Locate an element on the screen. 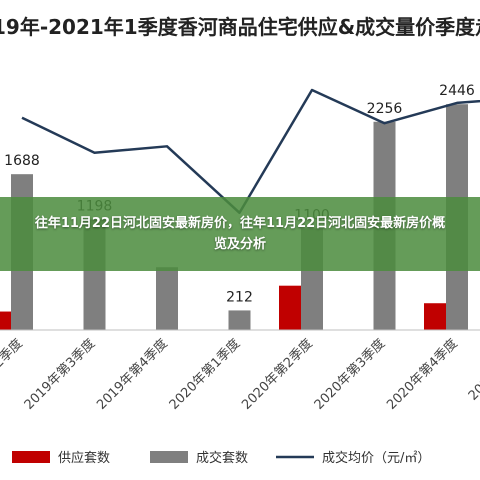 The height and width of the screenshot is (480, 480). legend: 供应套数 成交套数 成交均价（元/㎡） is located at coordinates (221, 458).